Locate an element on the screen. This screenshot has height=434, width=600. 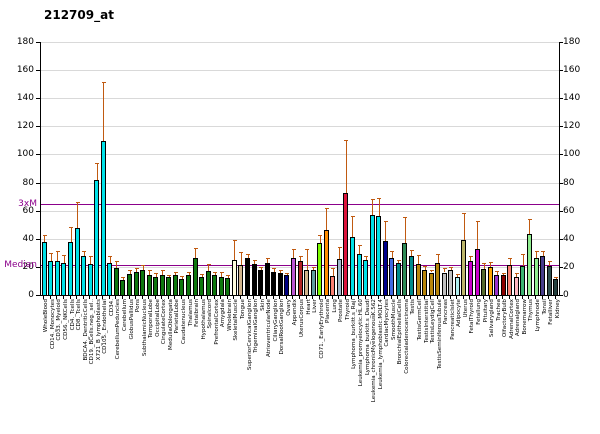
x-label-SkeletalMuscle: SkeletalMuscle is located at coordinates (236, 320).